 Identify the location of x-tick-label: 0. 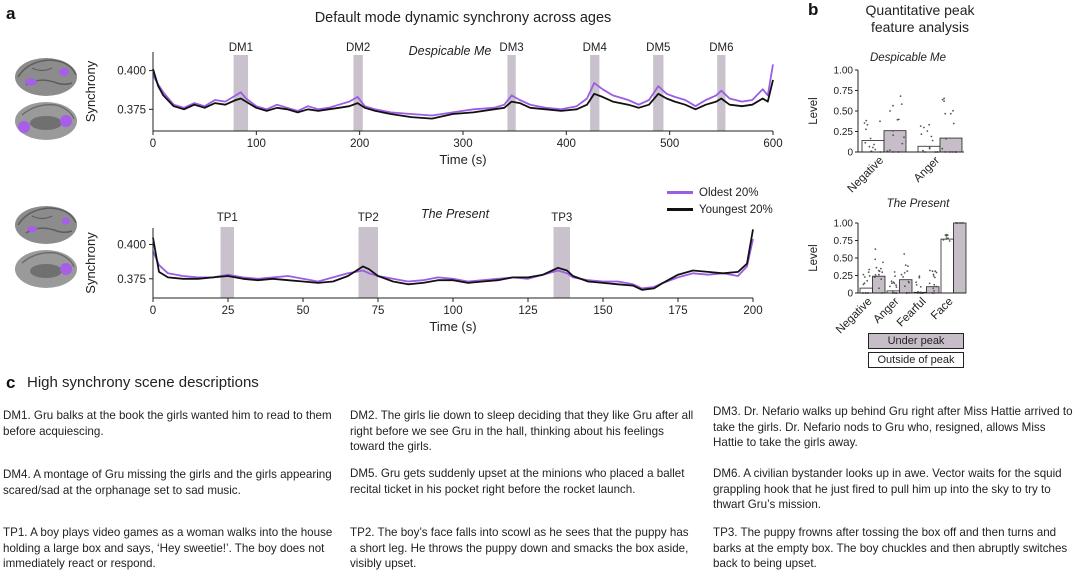
(153, 311).